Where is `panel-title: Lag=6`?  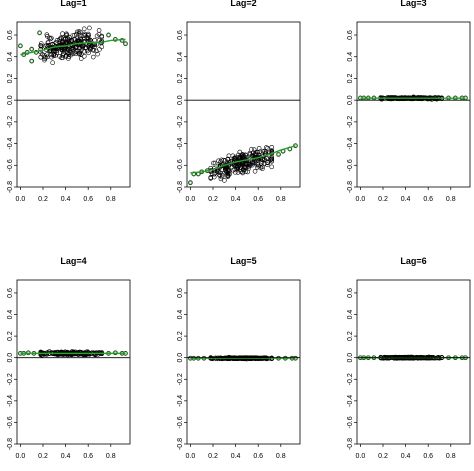
panel-title: Lag=6 is located at coordinates (413, 261).